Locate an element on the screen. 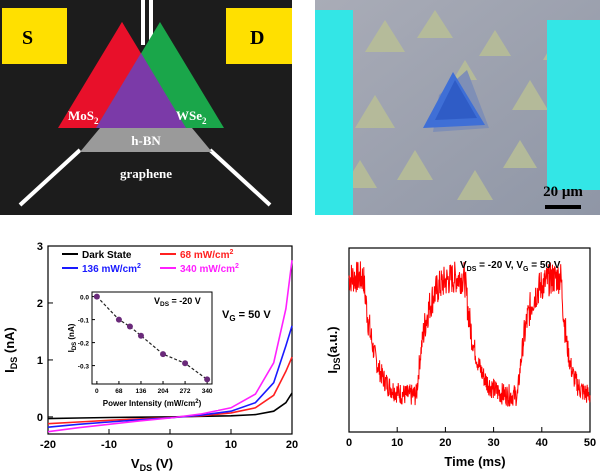 The height and width of the screenshot is (472, 600). inset-x-tick-label: 340 is located at coordinates (207, 391).